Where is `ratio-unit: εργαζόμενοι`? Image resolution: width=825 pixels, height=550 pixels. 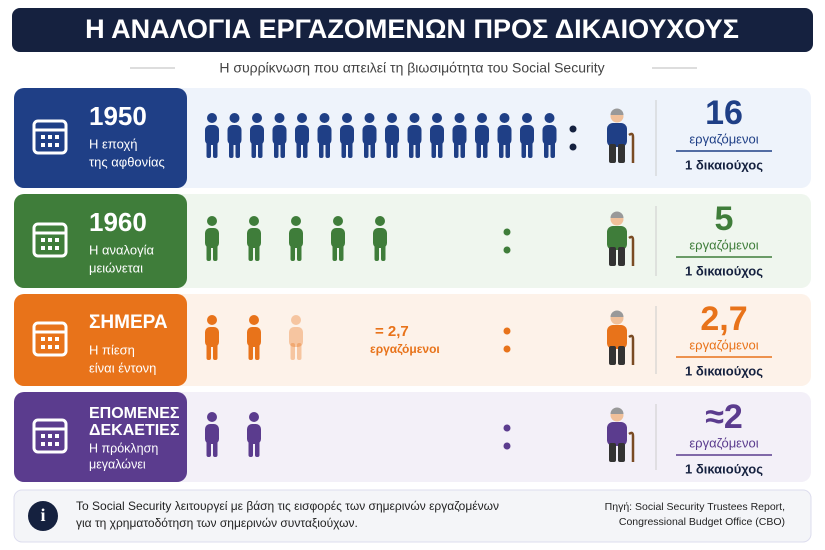
ratio-unit: εργαζόμενοι is located at coordinates (723, 244).